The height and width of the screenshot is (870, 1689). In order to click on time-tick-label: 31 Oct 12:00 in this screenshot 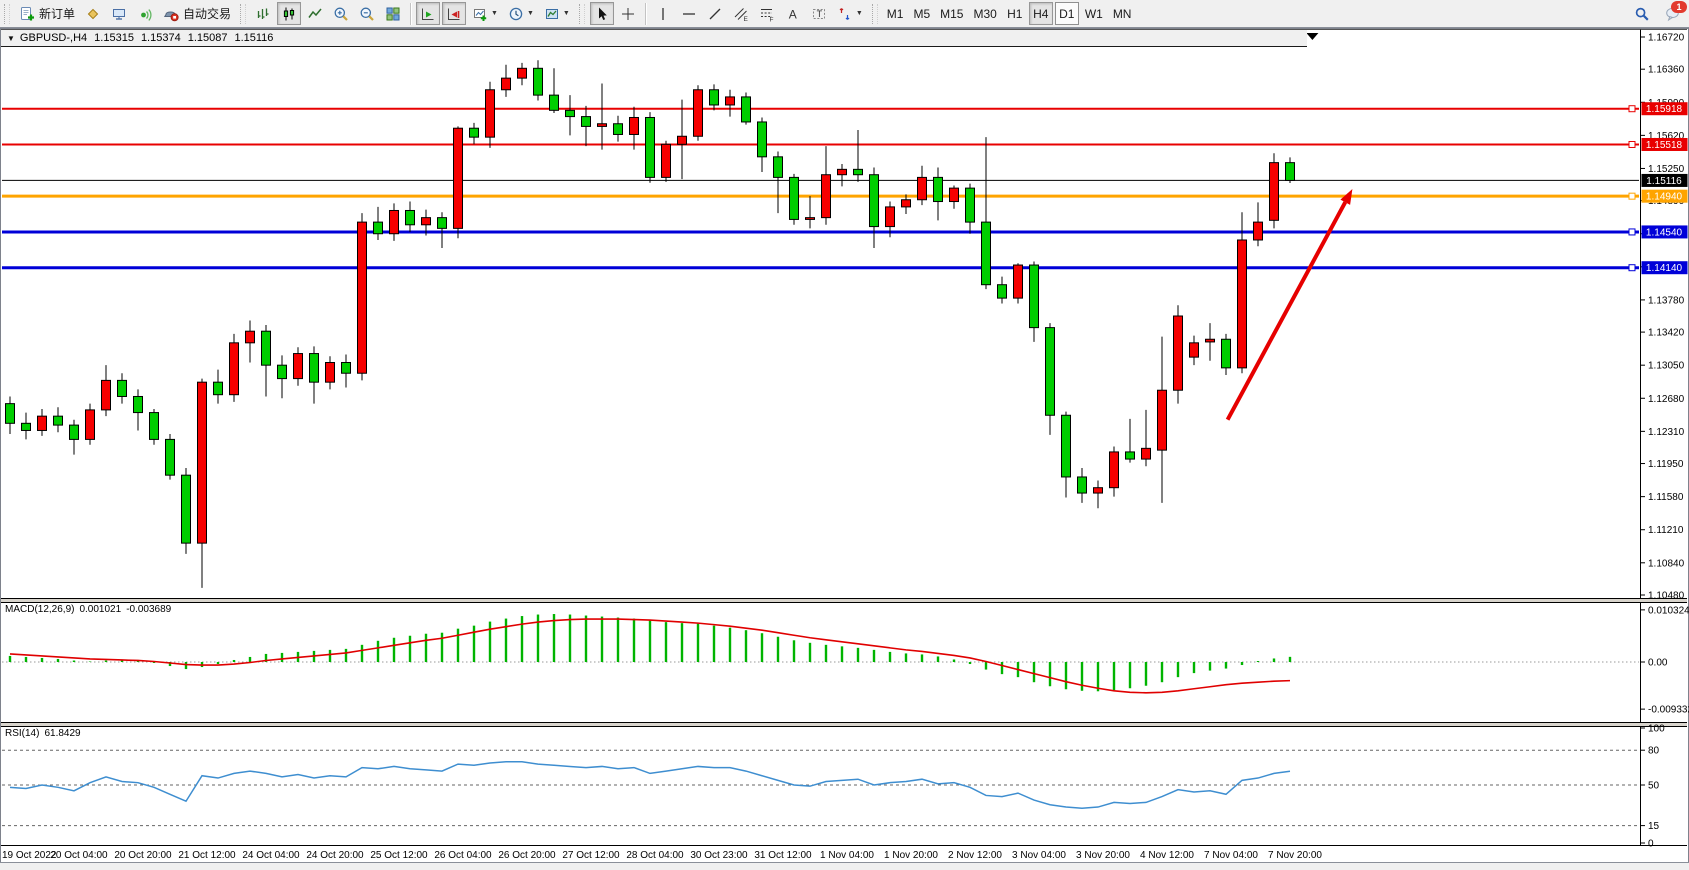, I will do `click(783, 855)`.